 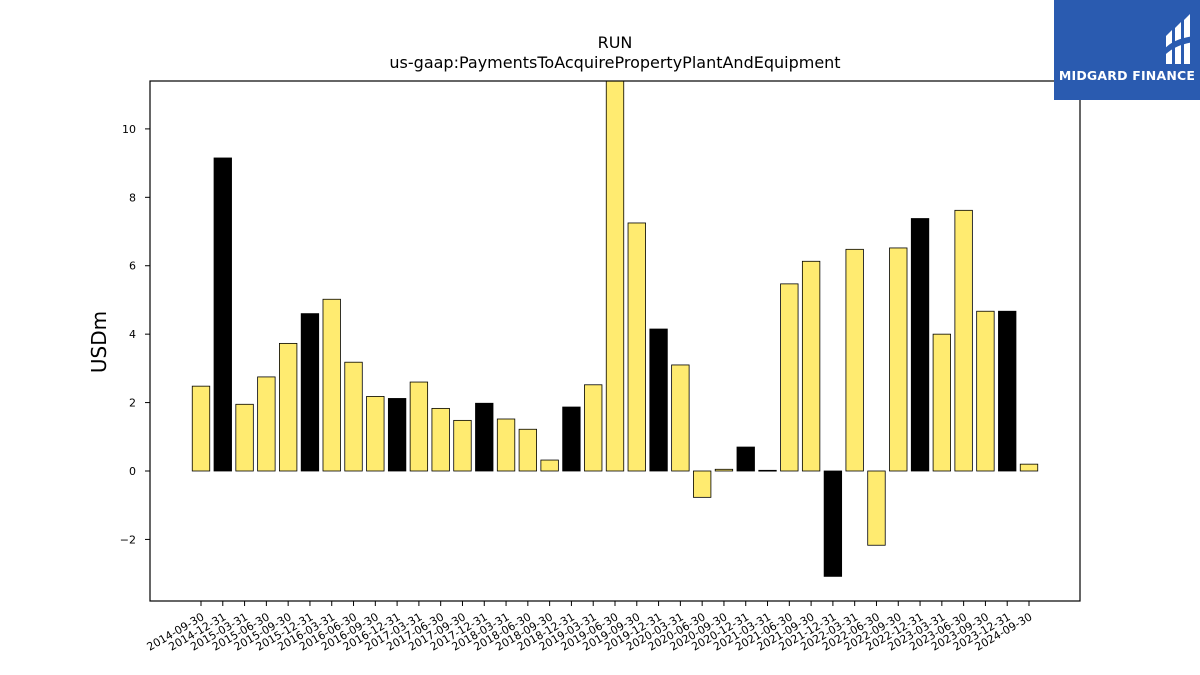 I want to click on y-tick-label: −2, so click(x=128, y=539).